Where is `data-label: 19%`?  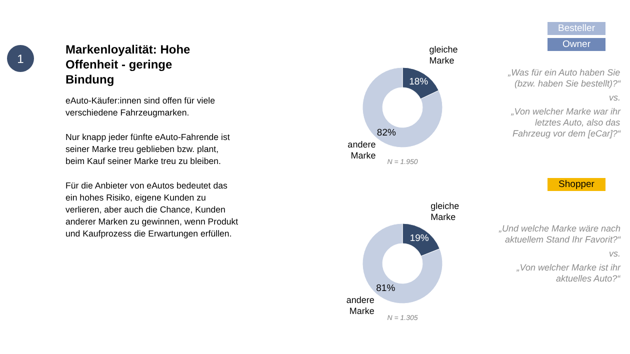
data-label: 19% is located at coordinates (420, 238).